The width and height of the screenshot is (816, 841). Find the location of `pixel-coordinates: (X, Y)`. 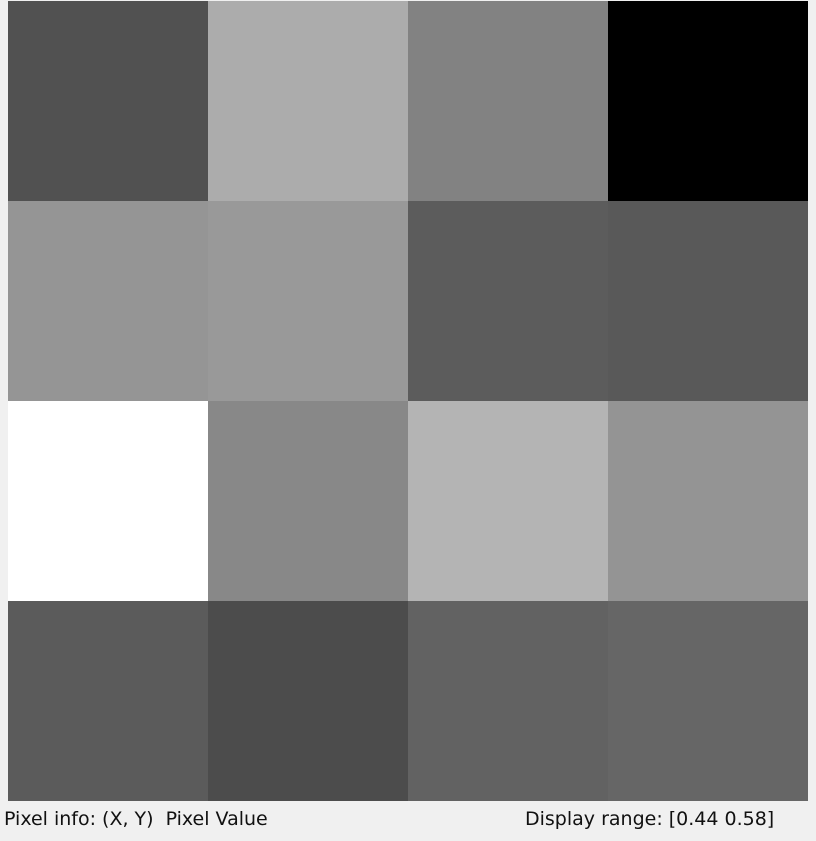

pixel-coordinates: (X, Y) is located at coordinates (128, 819).